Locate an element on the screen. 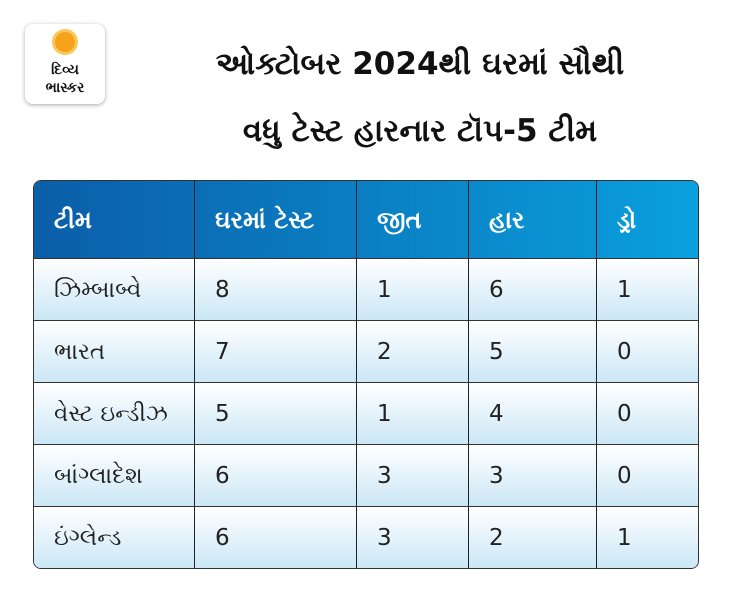 The image size is (730, 604). table-row: ઇંગ્લેન્ડ 6 3 2 1 is located at coordinates (366, 537).